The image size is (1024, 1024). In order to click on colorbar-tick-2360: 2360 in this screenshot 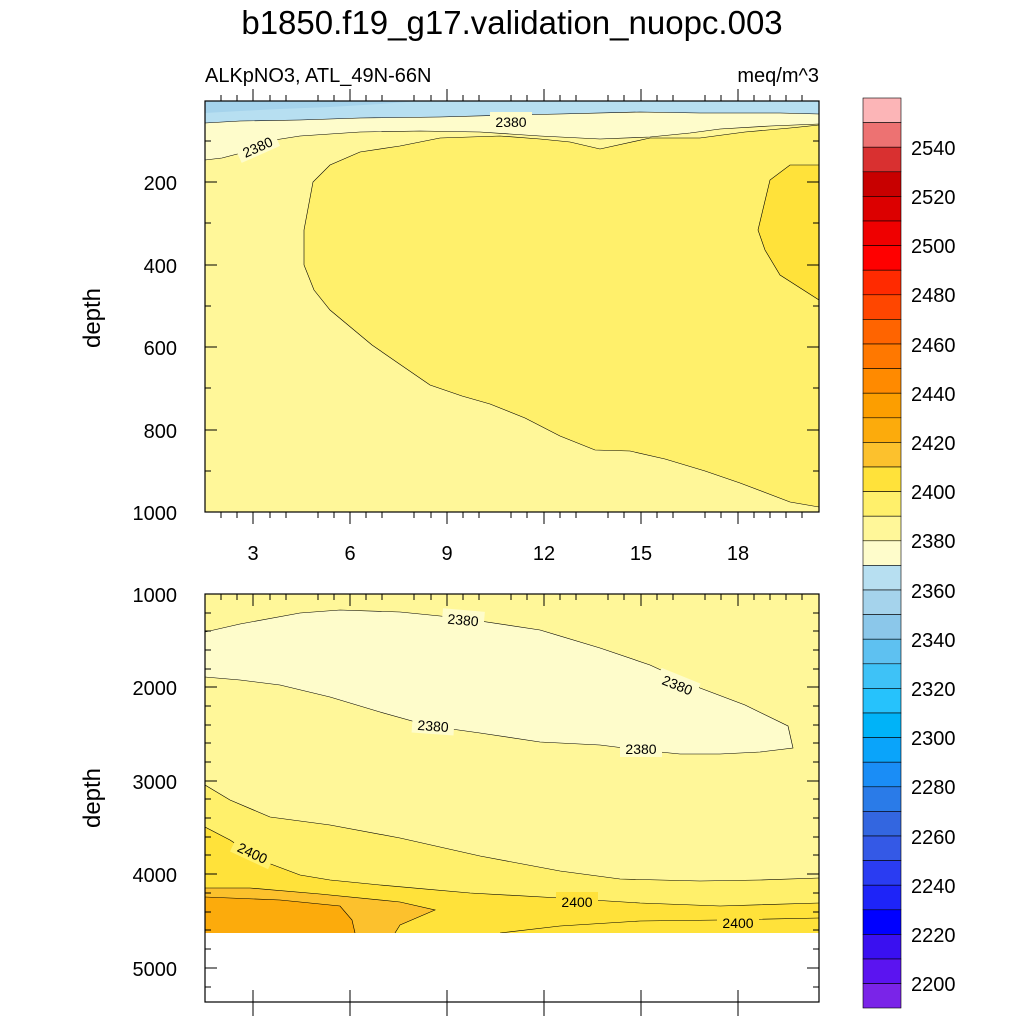, I will do `click(933, 592)`.